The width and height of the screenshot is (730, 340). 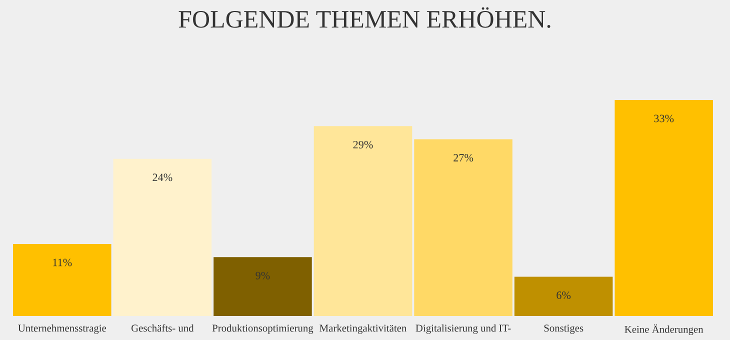 What do you see at coordinates (464, 158) in the screenshot?
I see `data-label: 27%` at bounding box center [464, 158].